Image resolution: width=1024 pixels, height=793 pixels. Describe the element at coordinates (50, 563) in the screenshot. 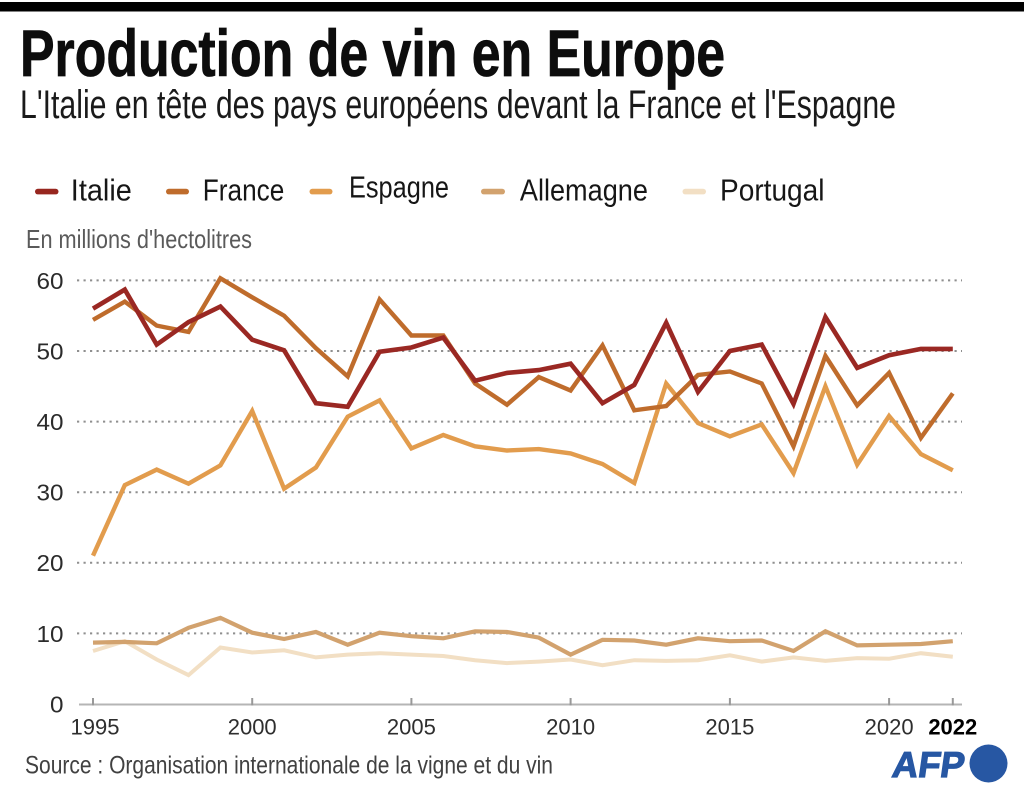

I see `svg-text: 20` at that location.